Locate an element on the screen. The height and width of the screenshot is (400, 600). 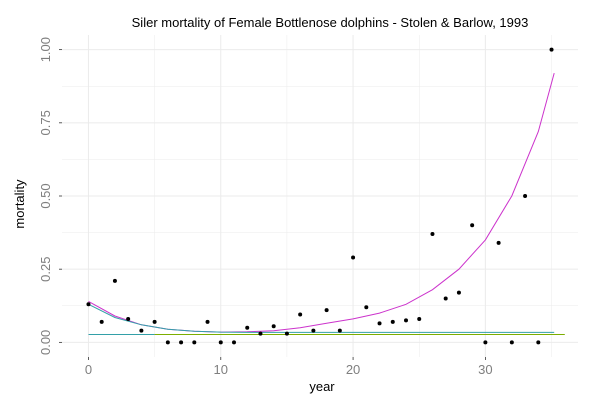
x-axis-title: year is located at coordinates (322, 386).